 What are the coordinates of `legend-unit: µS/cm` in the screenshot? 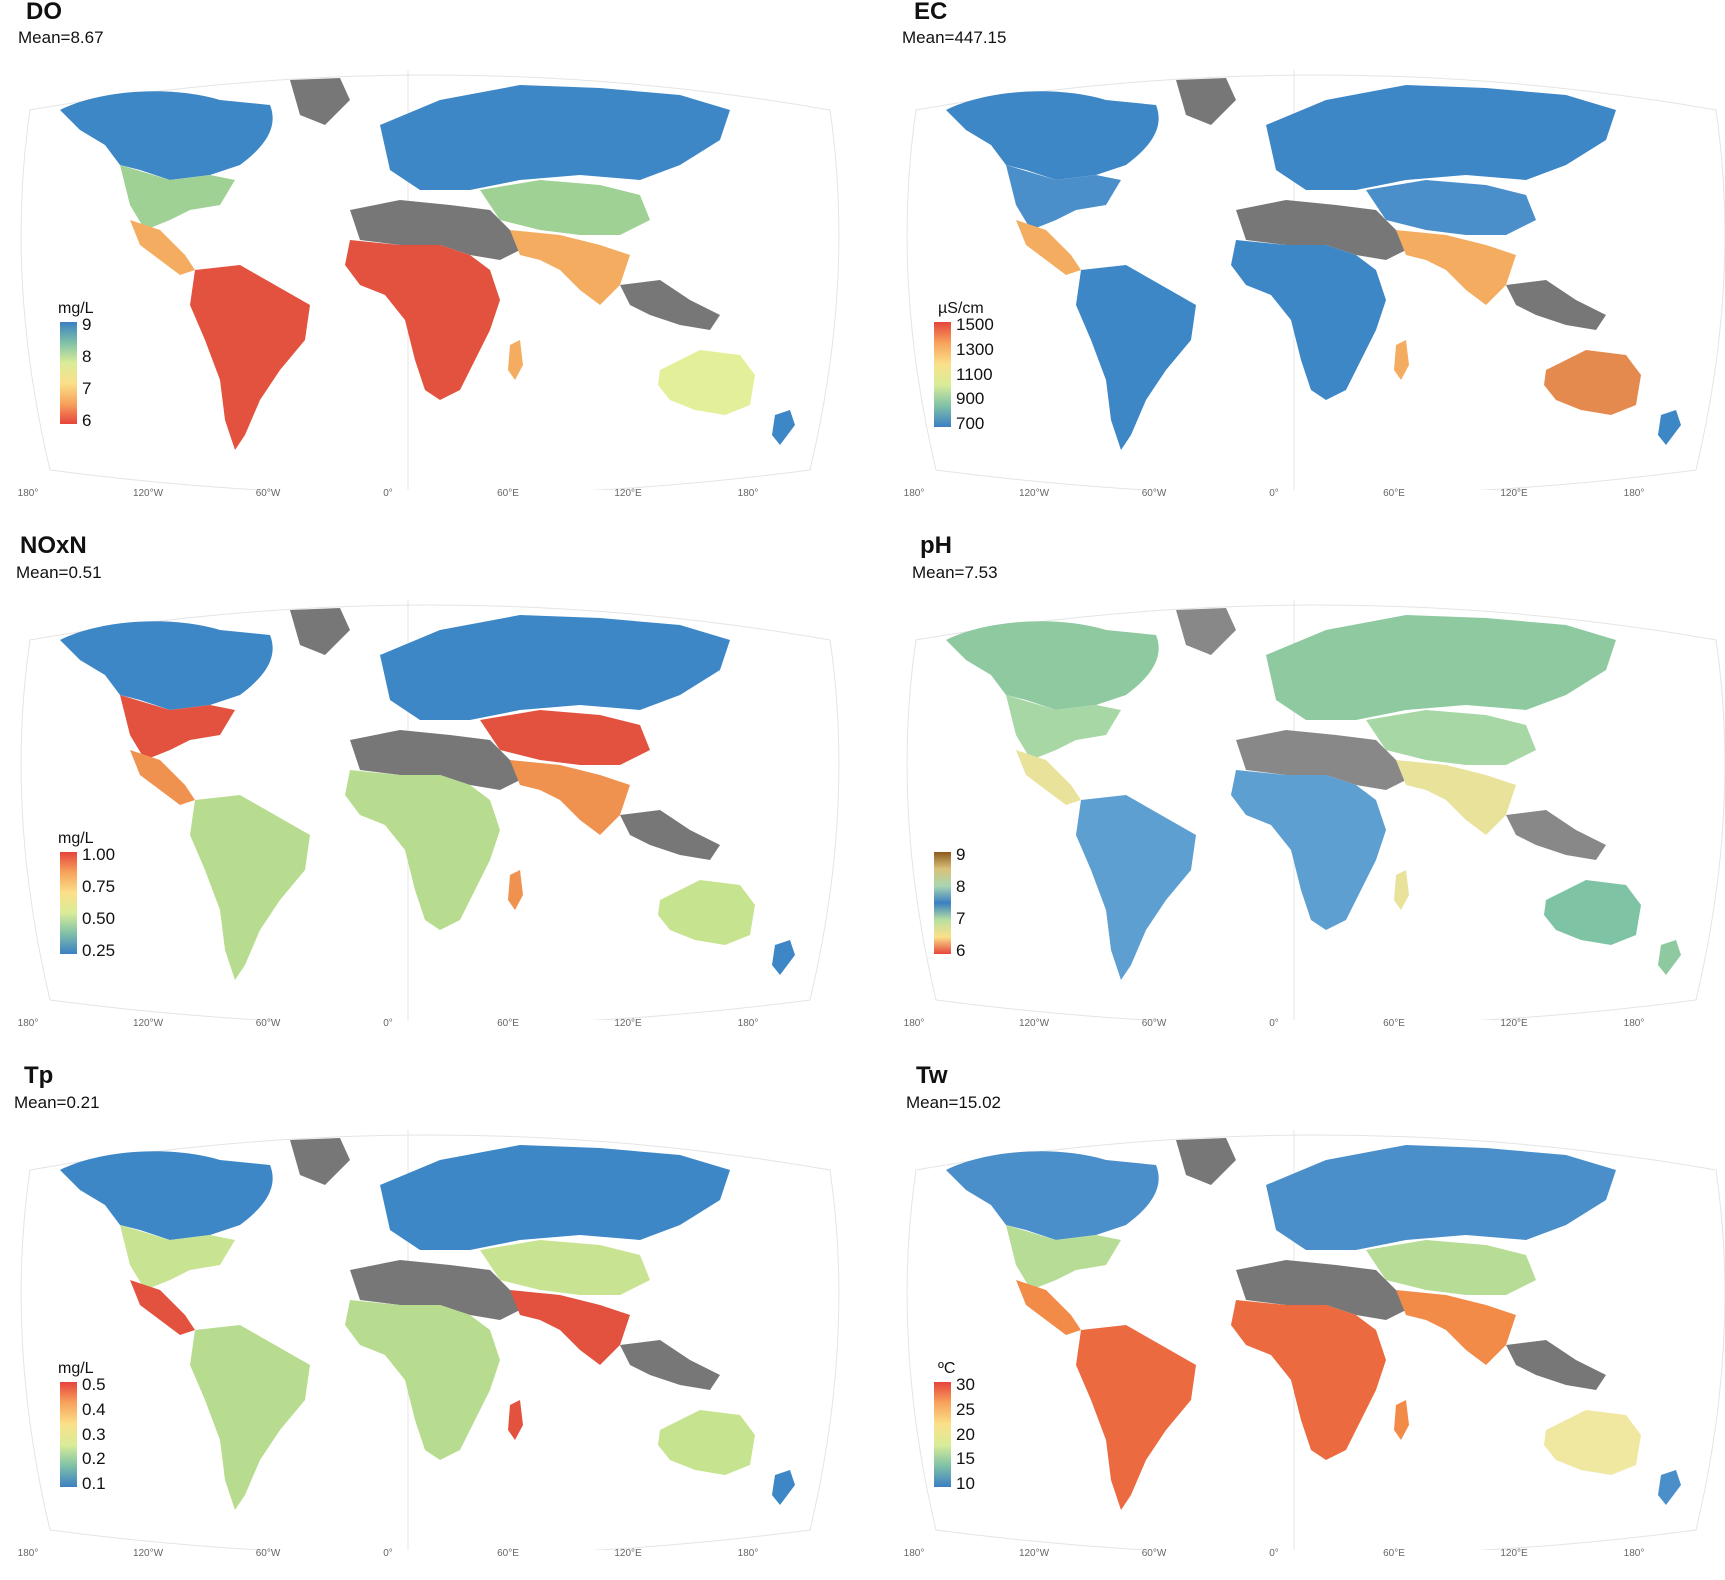 It's located at (961, 308).